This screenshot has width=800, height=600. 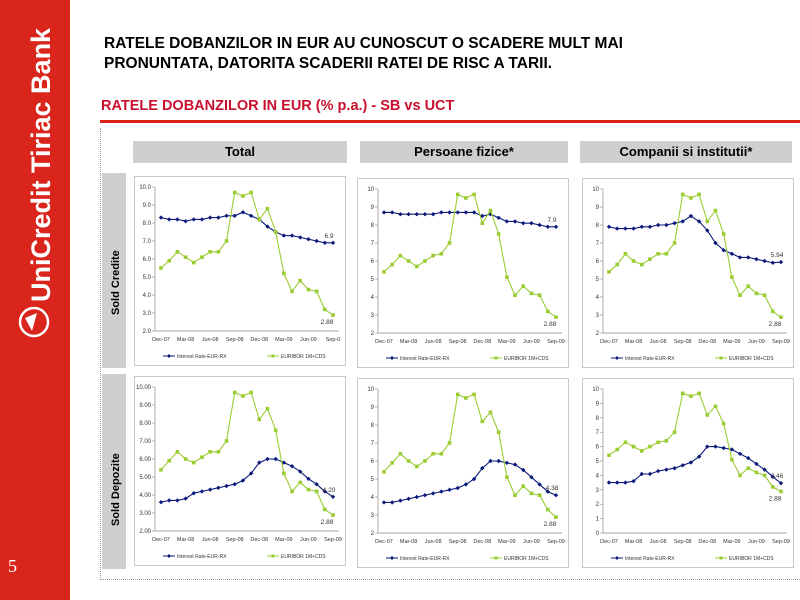 What do you see at coordinates (392, 558) in the screenshot?
I see `legend-marker-interest-rate` at bounding box center [392, 558].